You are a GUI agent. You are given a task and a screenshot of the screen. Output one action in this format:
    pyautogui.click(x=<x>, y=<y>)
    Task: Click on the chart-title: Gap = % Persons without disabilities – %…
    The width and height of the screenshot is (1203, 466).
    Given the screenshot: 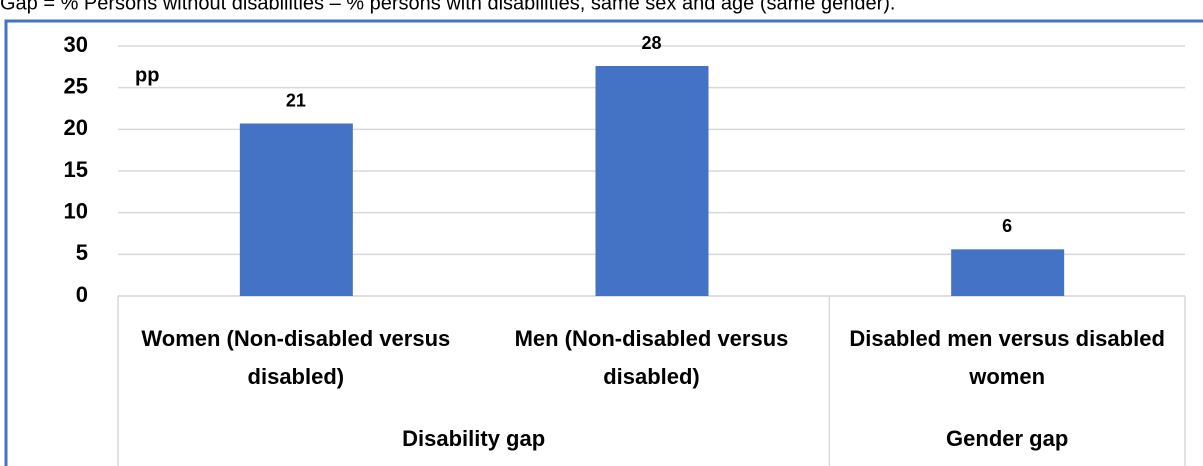 What is the action you would take?
    pyautogui.click(x=447, y=7)
    